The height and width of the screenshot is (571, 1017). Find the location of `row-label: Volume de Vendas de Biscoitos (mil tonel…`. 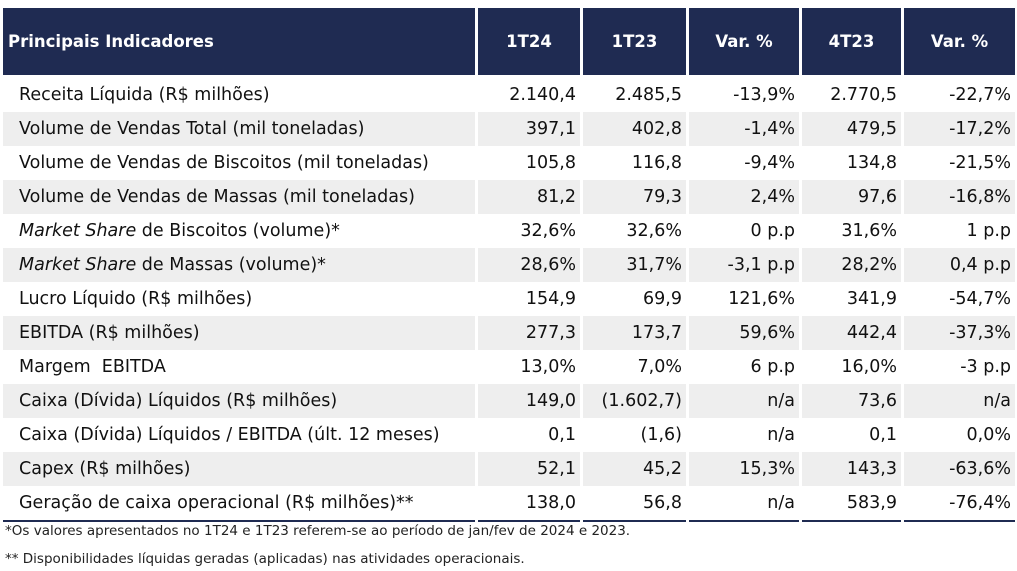

row-label: Volume de Vendas de Biscoitos (mil tonel… is located at coordinates (239, 163).